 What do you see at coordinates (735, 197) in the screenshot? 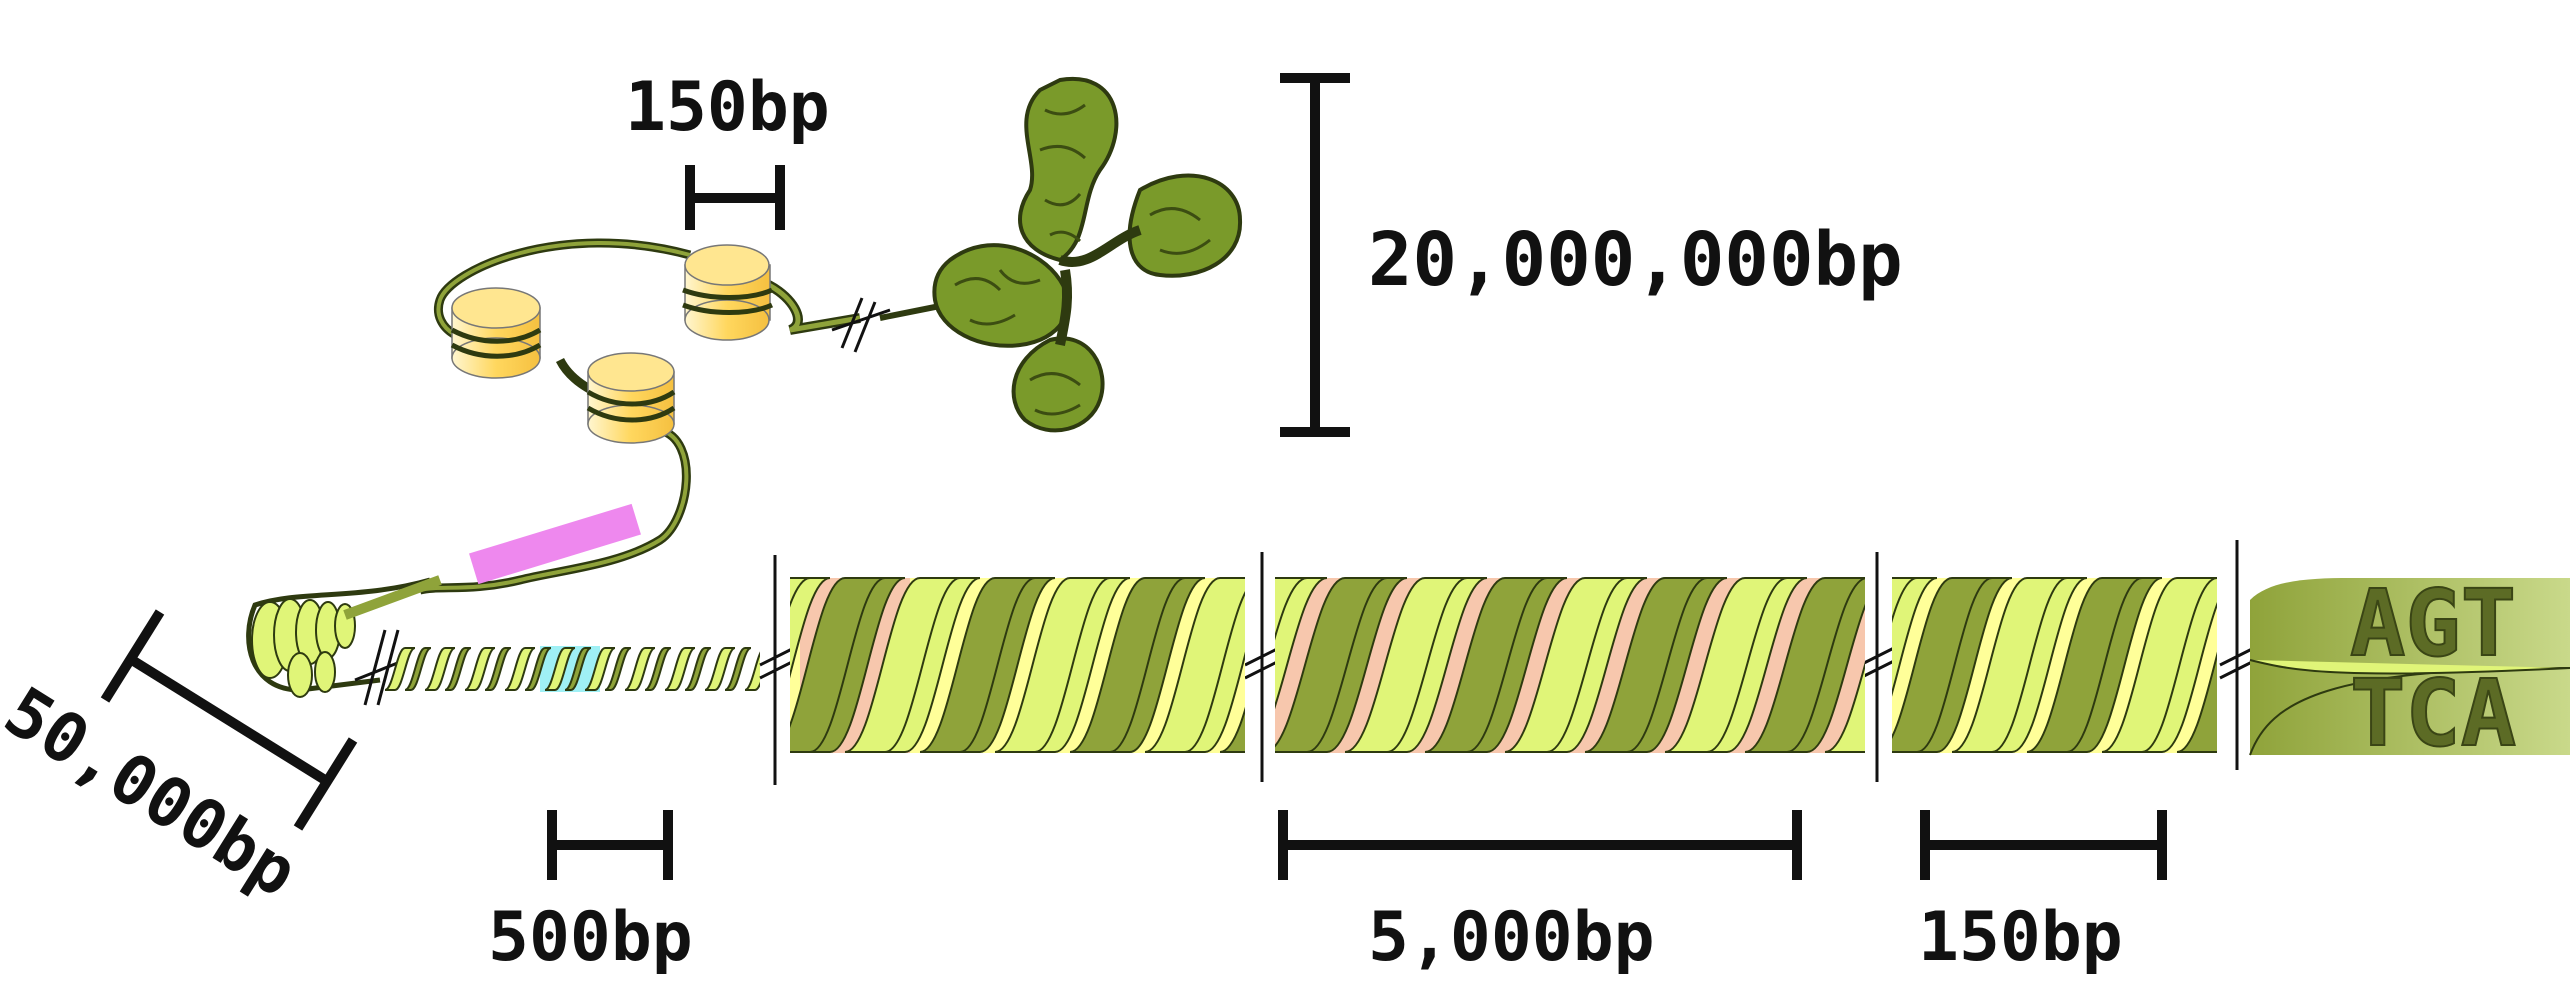
I see `scale-bar-top-150bp` at bounding box center [735, 197].